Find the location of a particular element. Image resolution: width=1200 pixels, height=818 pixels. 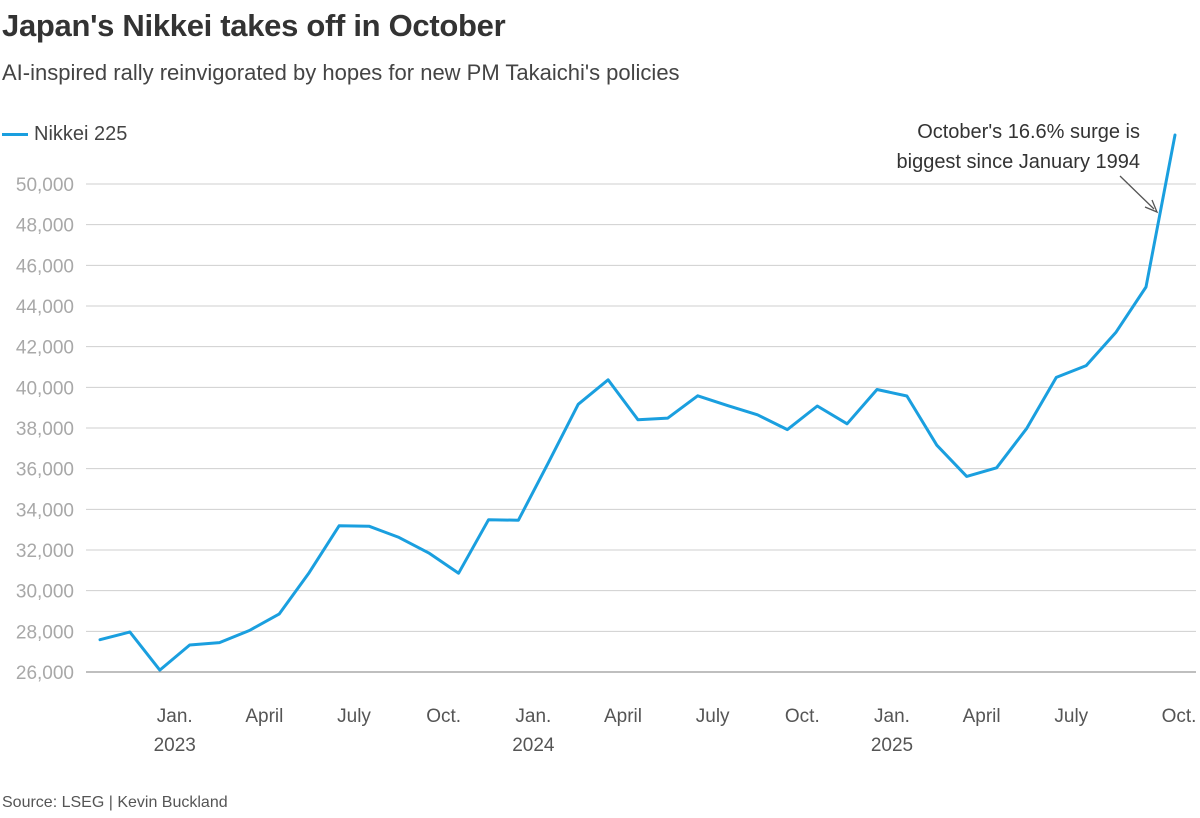

y-tick-label: 46,000 is located at coordinates (45, 266).